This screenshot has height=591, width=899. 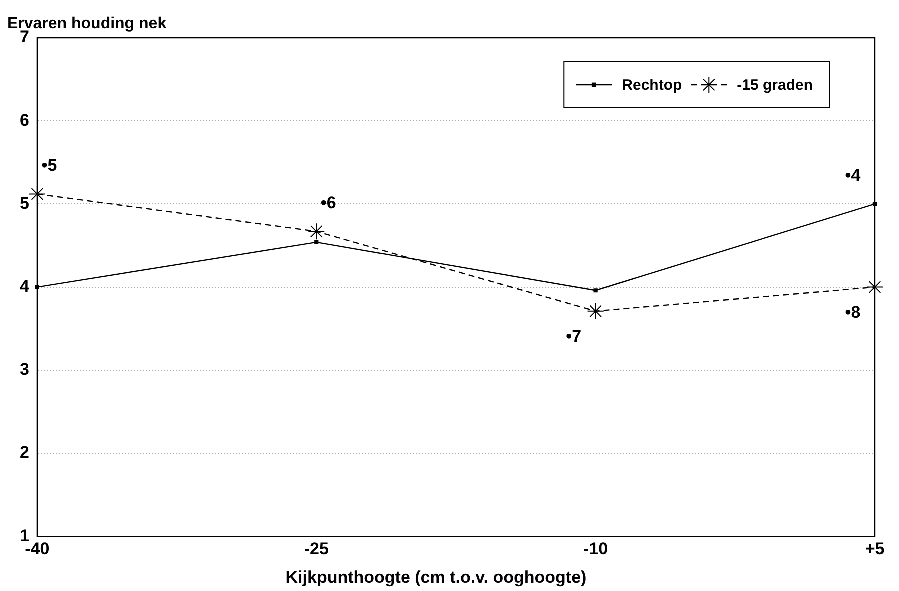 I want to click on annotation: •6, so click(x=328, y=202).